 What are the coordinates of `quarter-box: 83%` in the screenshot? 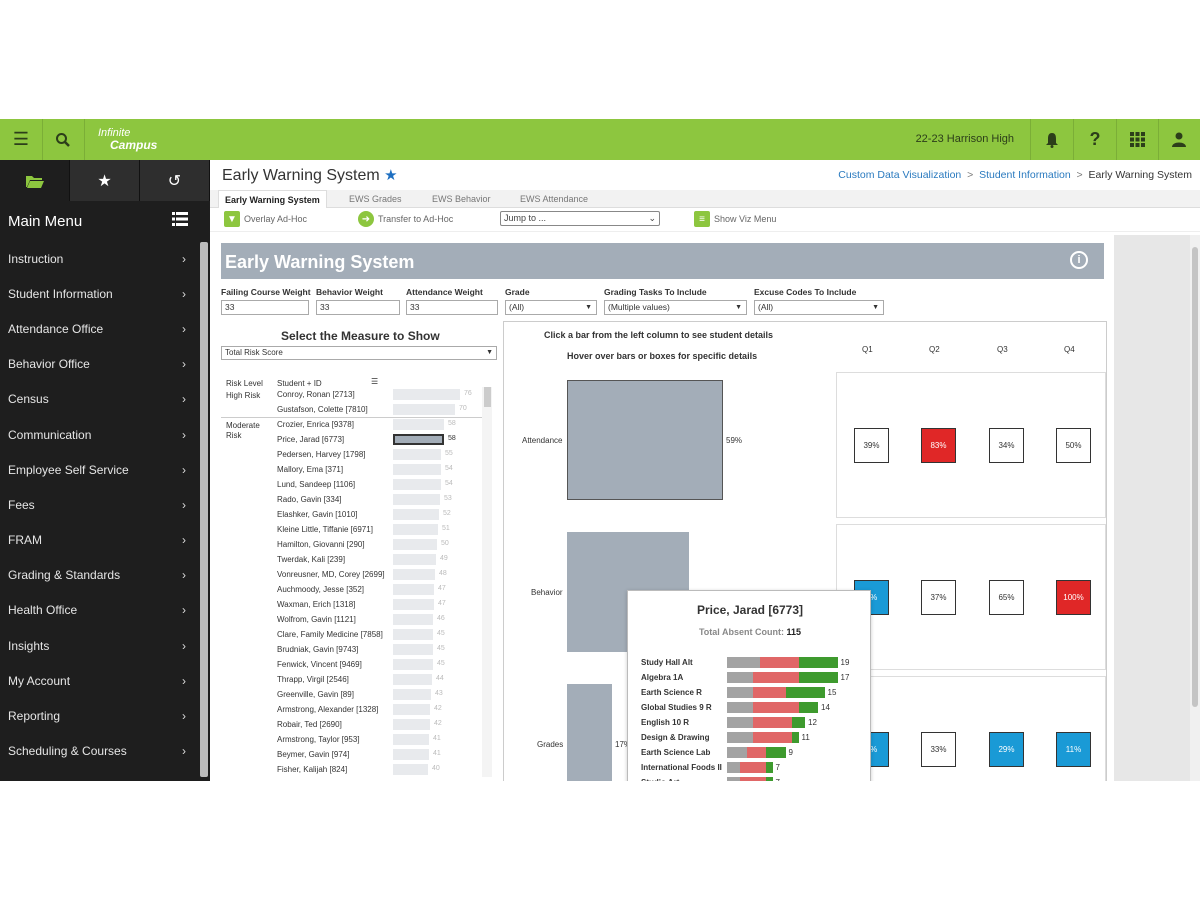 It's located at (938, 445).